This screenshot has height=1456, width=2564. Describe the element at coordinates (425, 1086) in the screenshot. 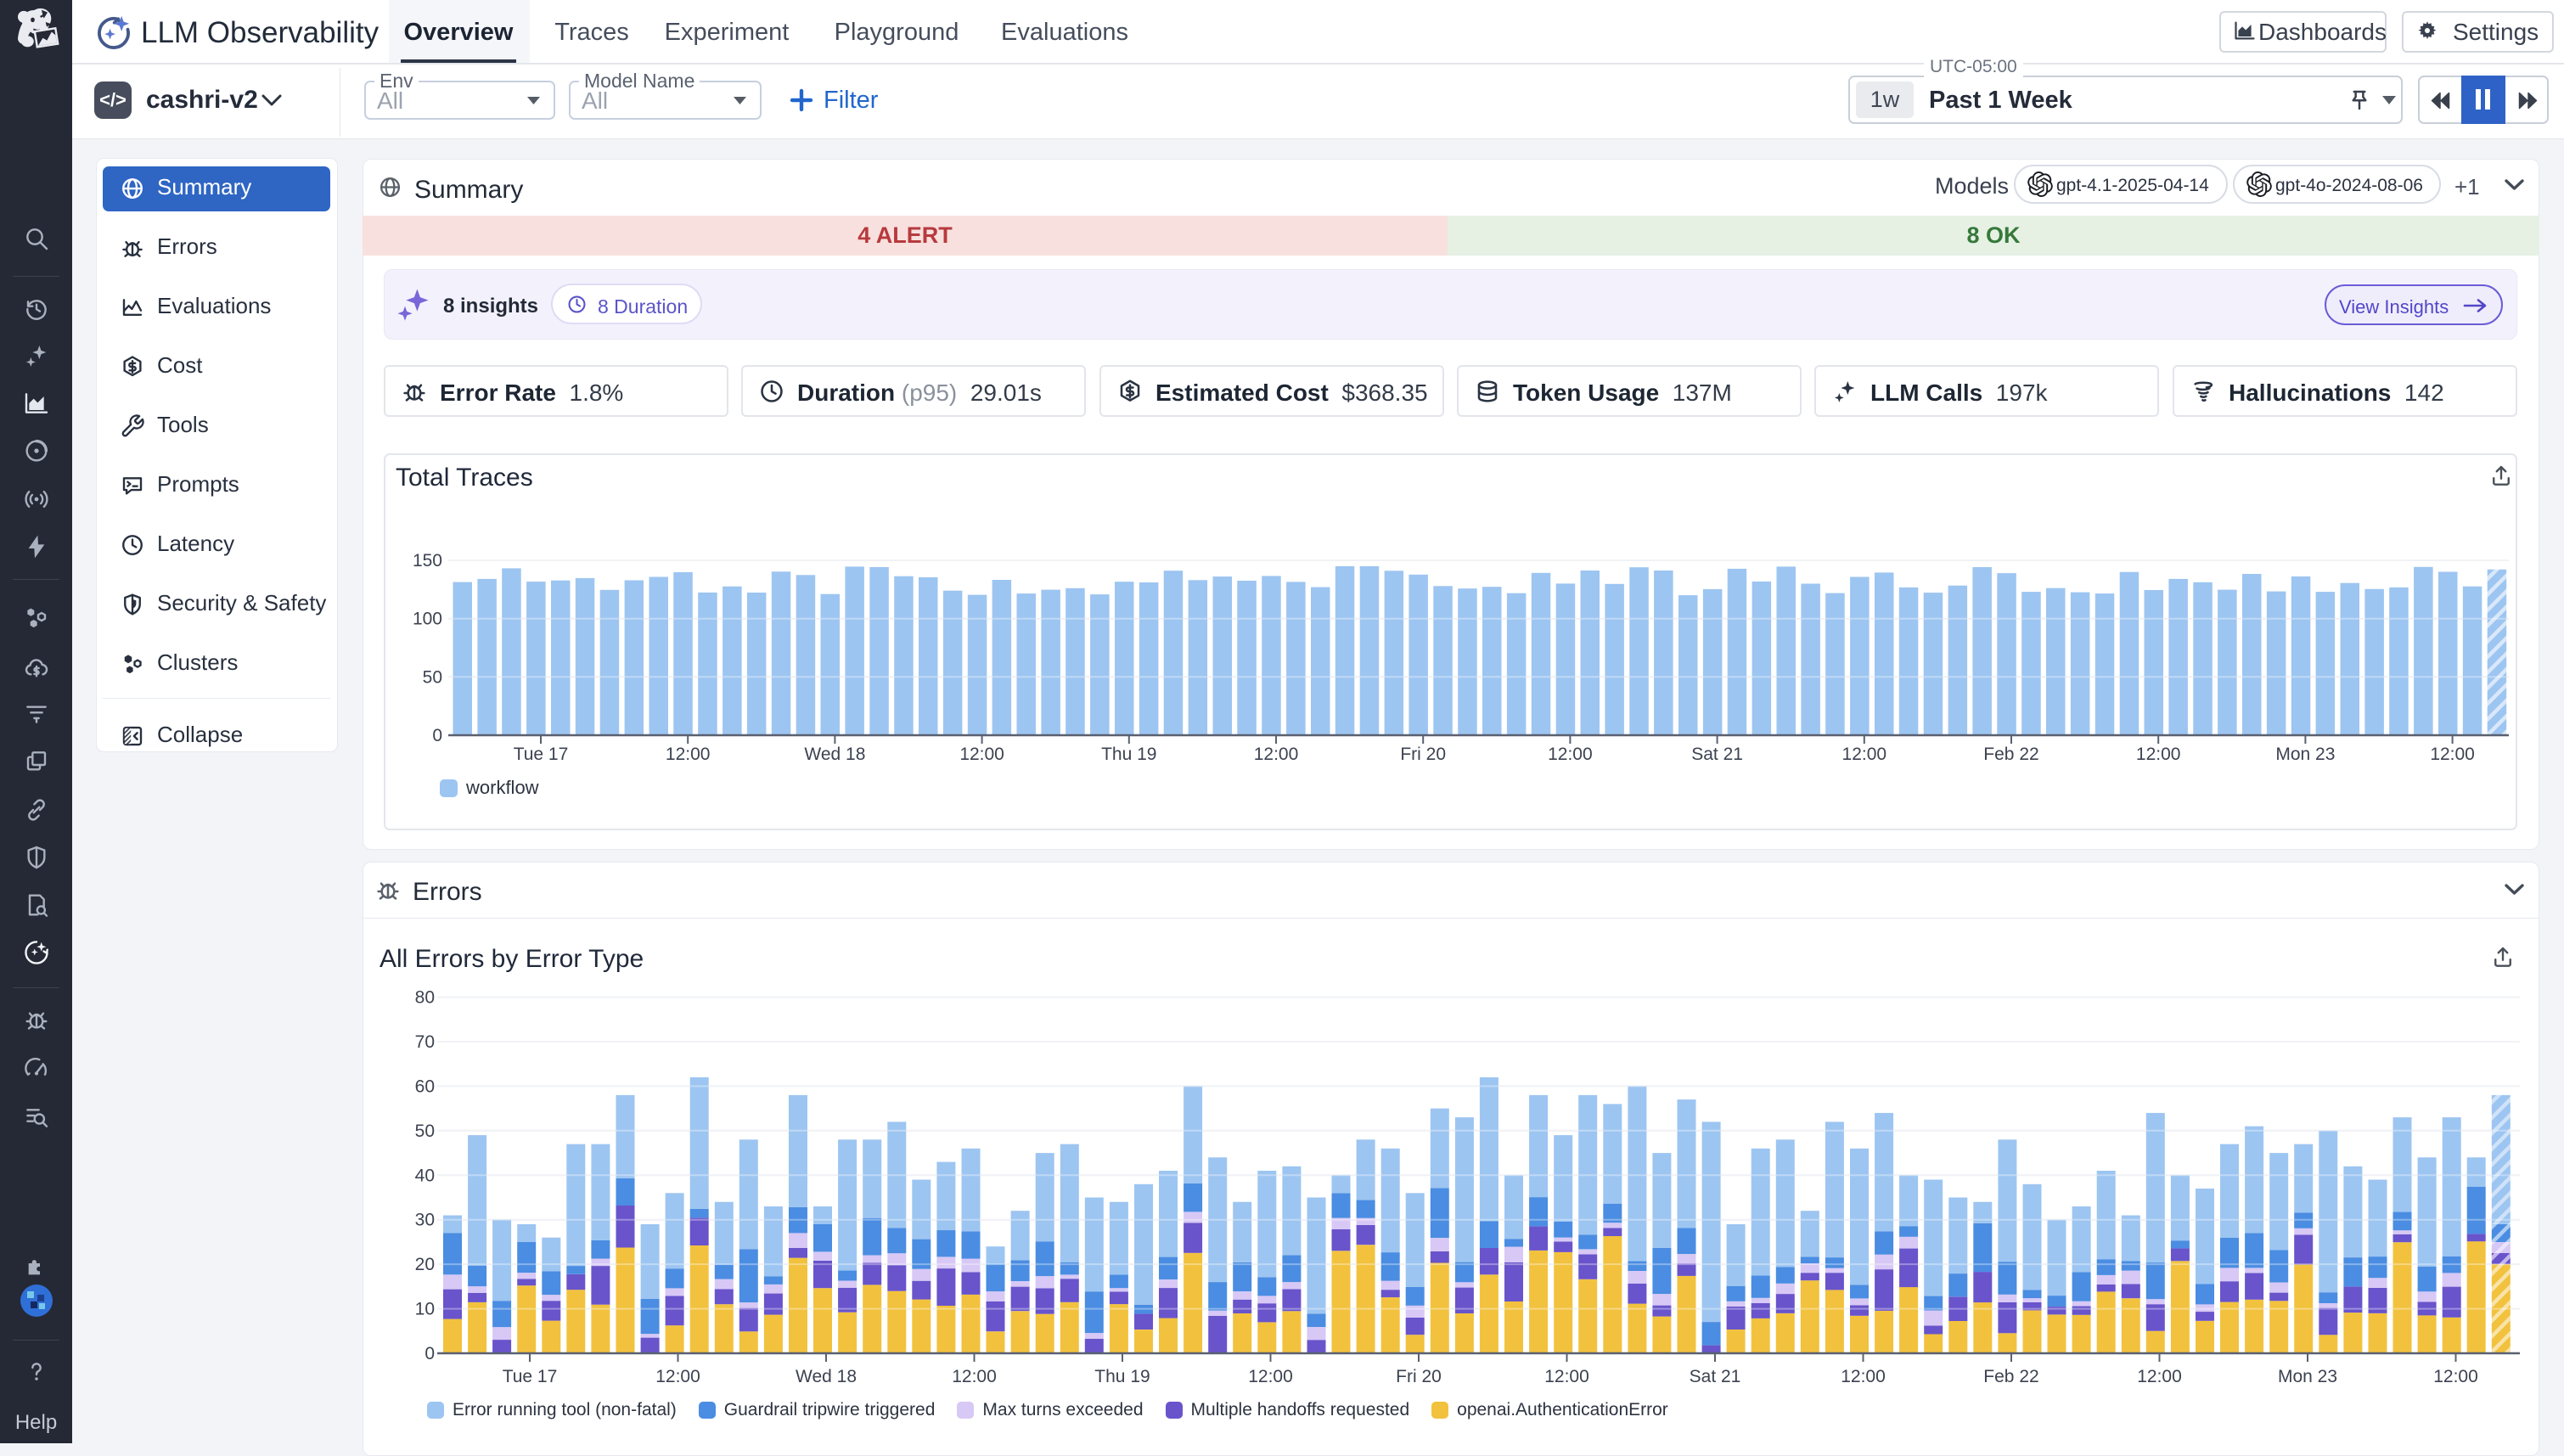

I see `svg-text: 60` at that location.